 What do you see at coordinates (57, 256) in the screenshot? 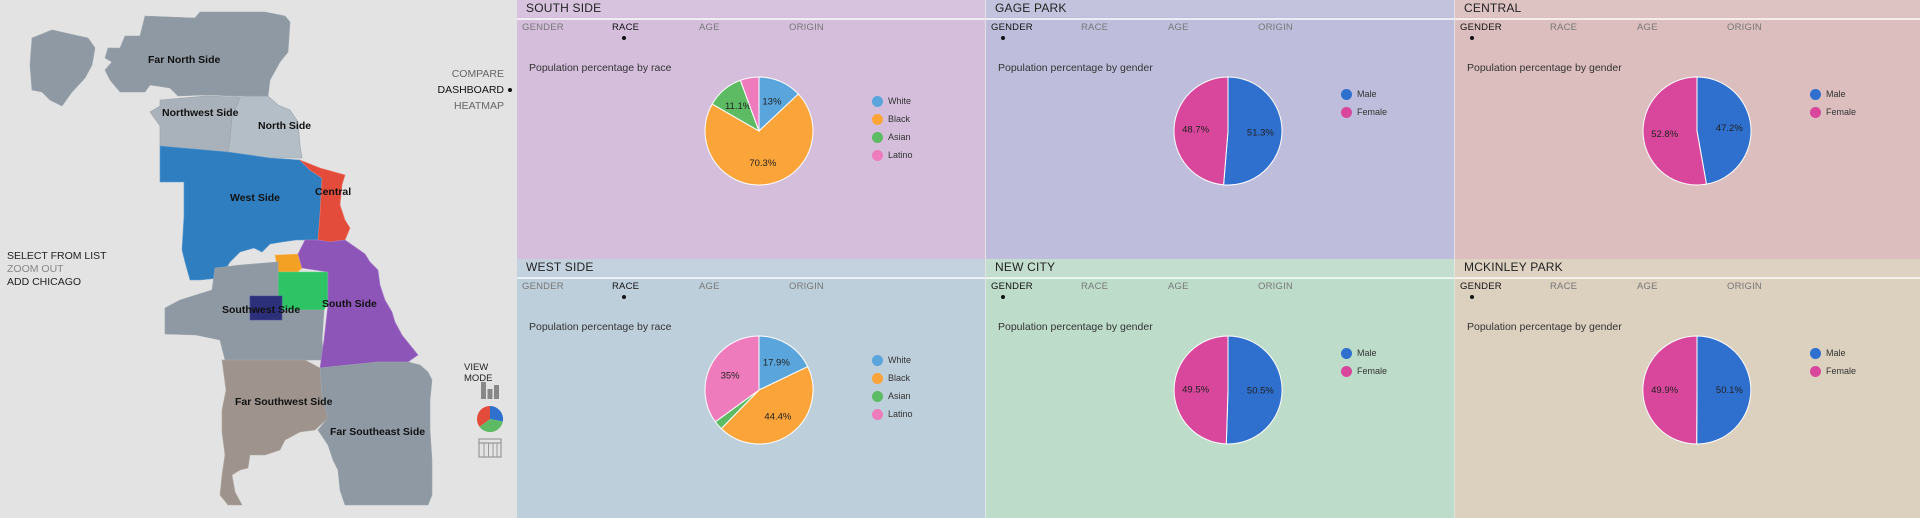
I see `select-from-list-link: SELECT FROM LIST` at bounding box center [57, 256].